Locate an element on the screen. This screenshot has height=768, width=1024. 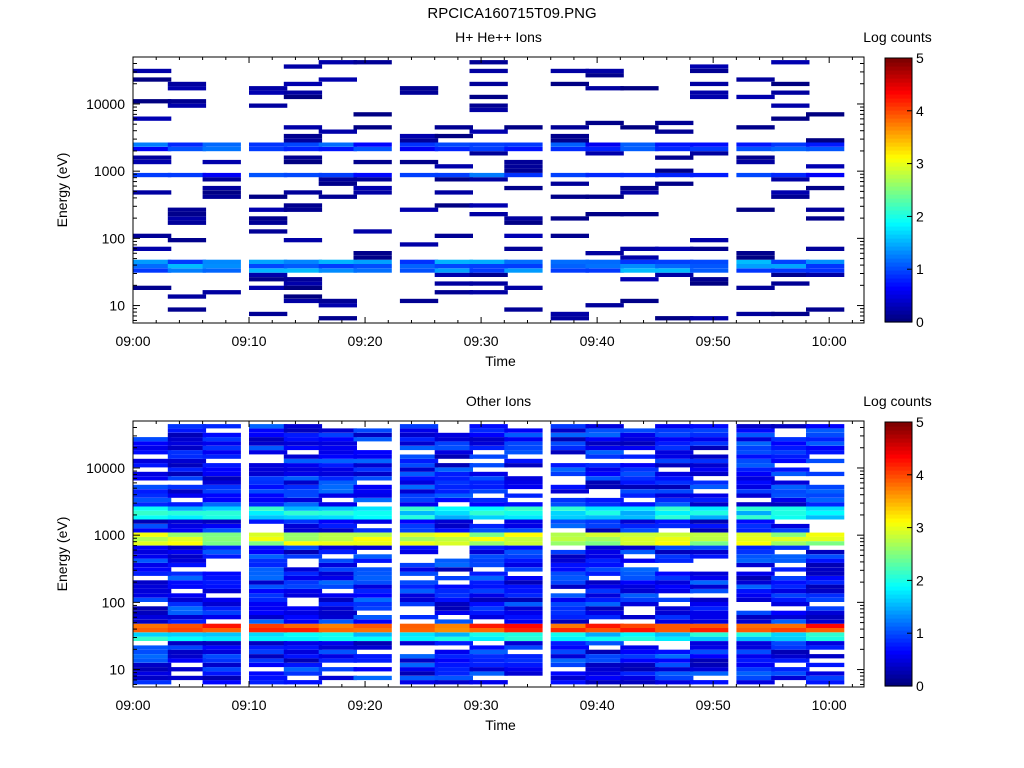
x-tick-label: 09:10 is located at coordinates (249, 341).